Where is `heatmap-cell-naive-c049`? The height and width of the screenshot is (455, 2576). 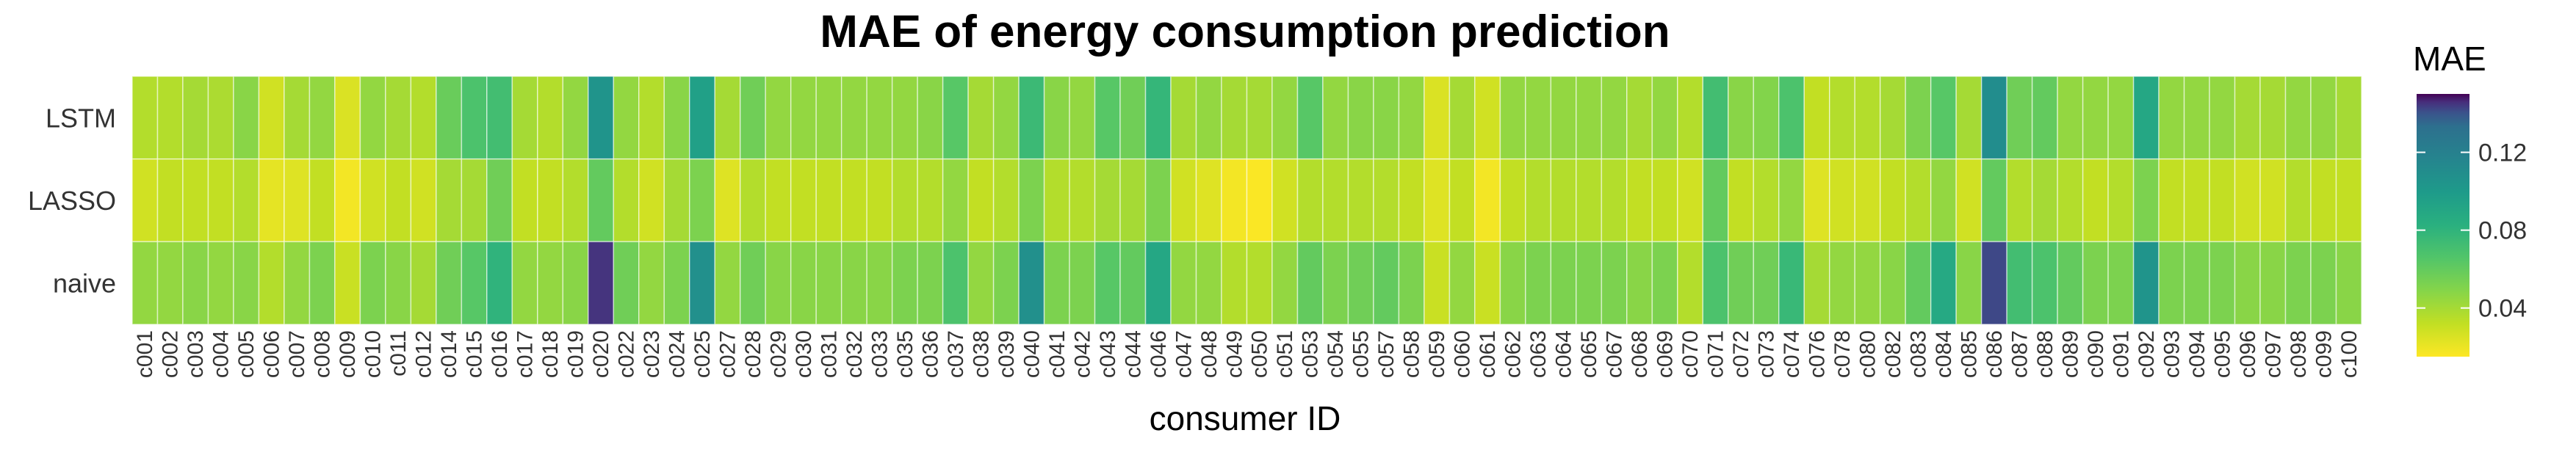 heatmap-cell-naive-c049 is located at coordinates (1234, 283).